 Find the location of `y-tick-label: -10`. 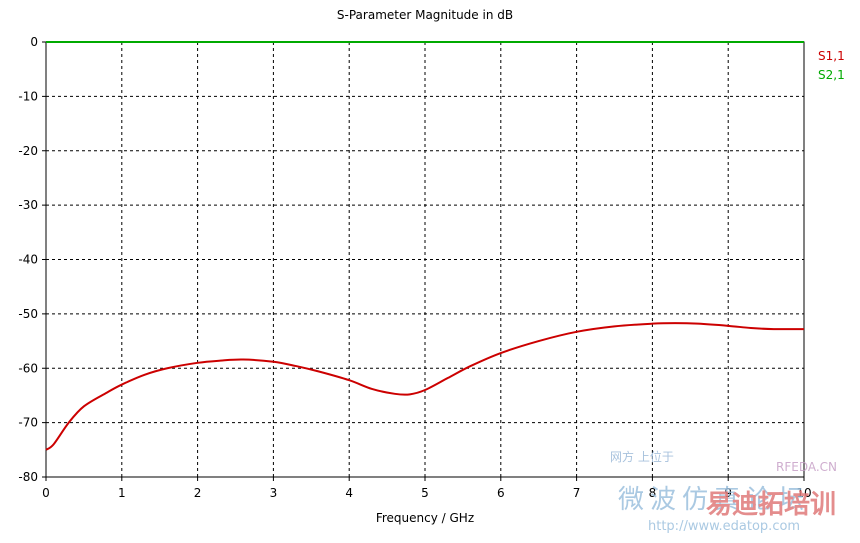

y-tick-label: -10 is located at coordinates (28, 96).